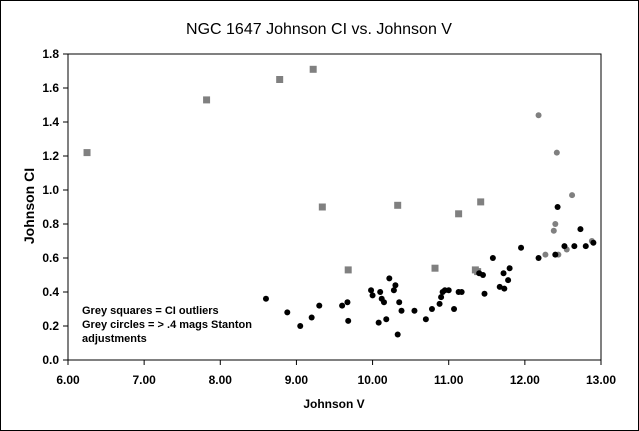 This screenshot has height=431, width=639. What do you see at coordinates (449, 380) in the screenshot?
I see `x-tick-label: 11.00` at bounding box center [449, 380].